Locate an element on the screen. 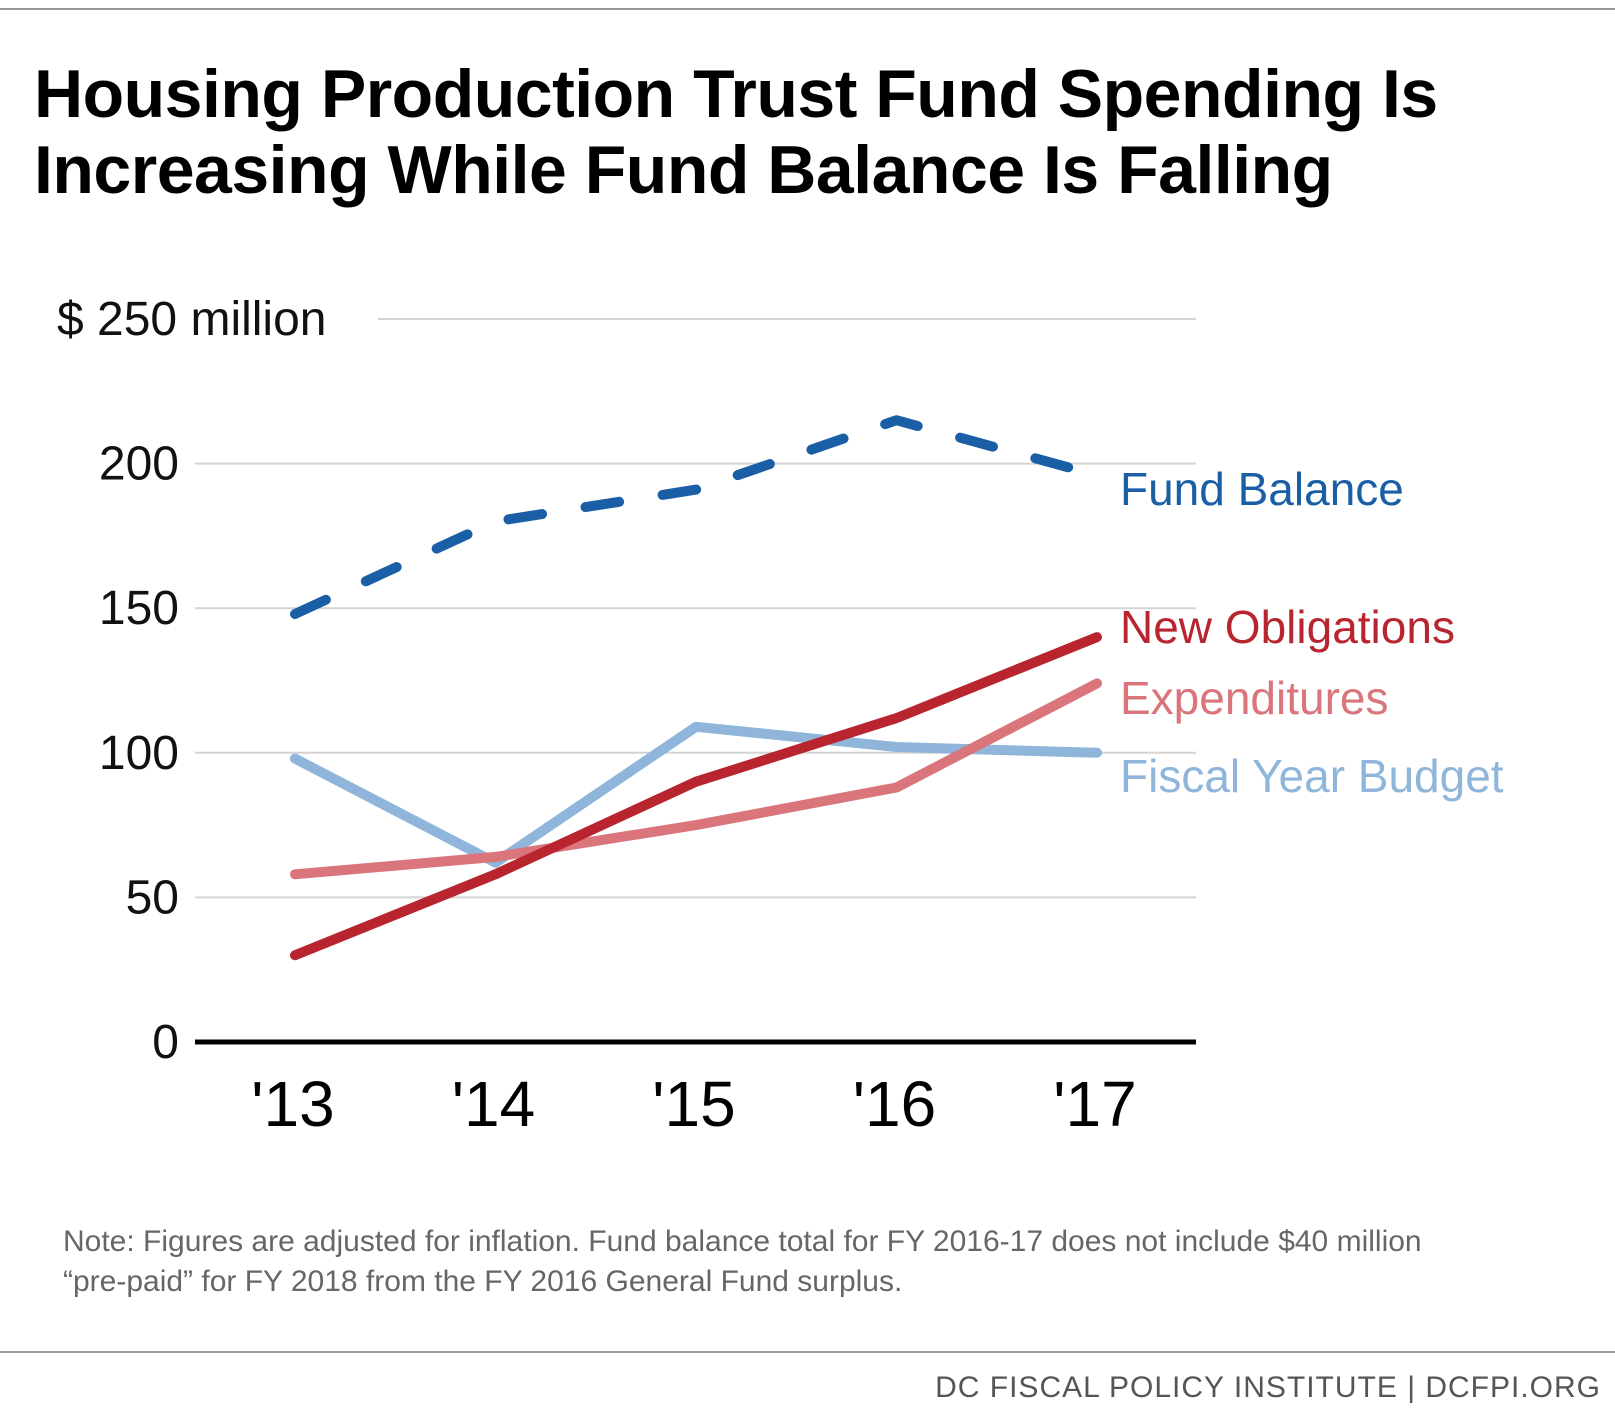  bottom-divider is located at coordinates (807, 1352).